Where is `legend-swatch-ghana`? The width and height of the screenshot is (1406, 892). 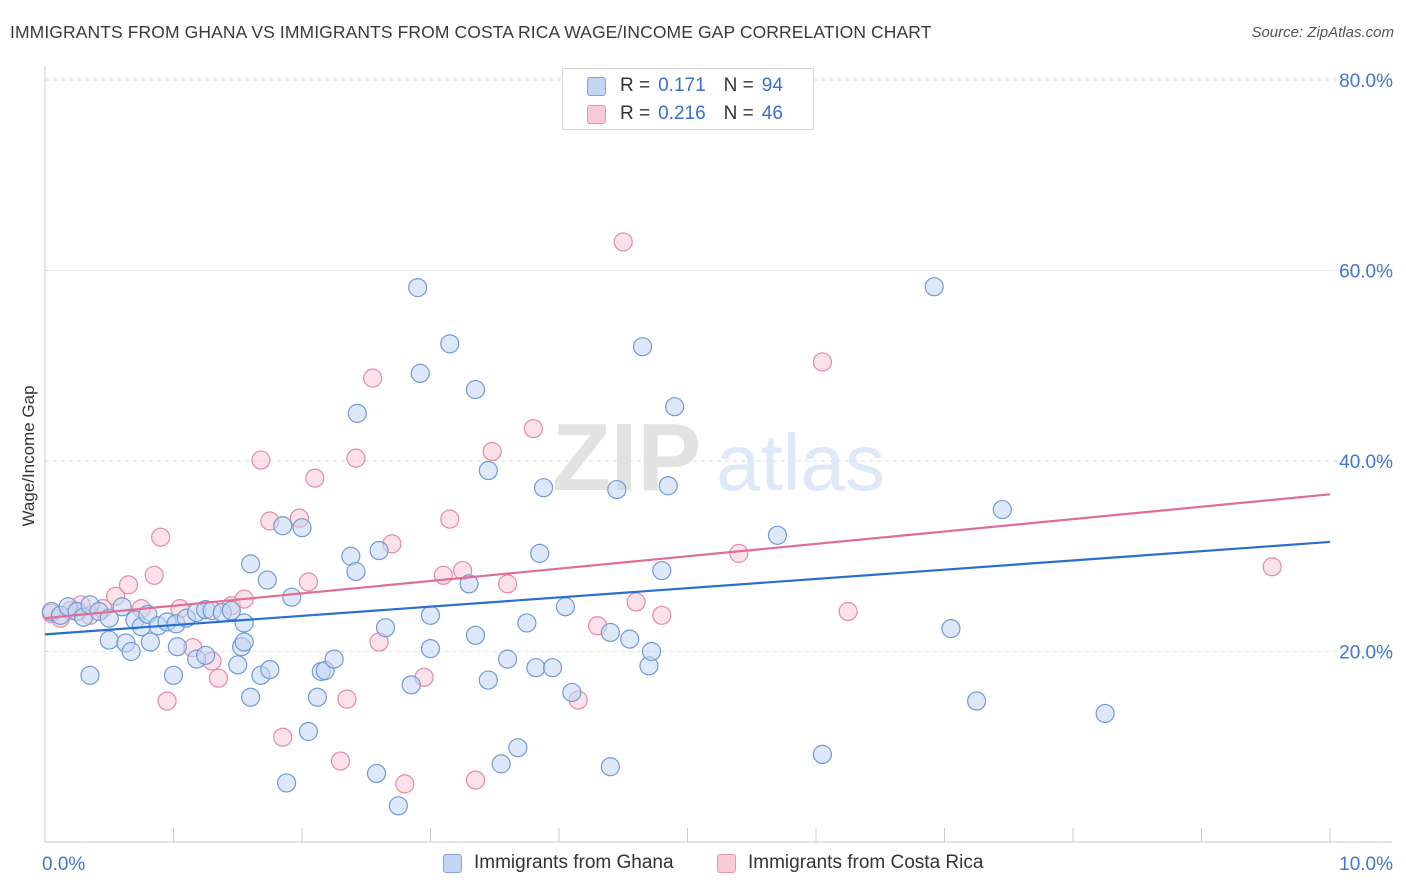 legend-swatch-ghana is located at coordinates (596, 86).